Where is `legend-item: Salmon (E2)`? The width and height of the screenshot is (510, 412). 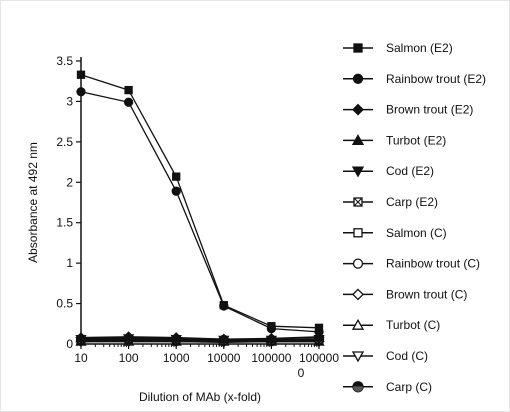 legend-item: Salmon (E2) is located at coordinates (398, 48).